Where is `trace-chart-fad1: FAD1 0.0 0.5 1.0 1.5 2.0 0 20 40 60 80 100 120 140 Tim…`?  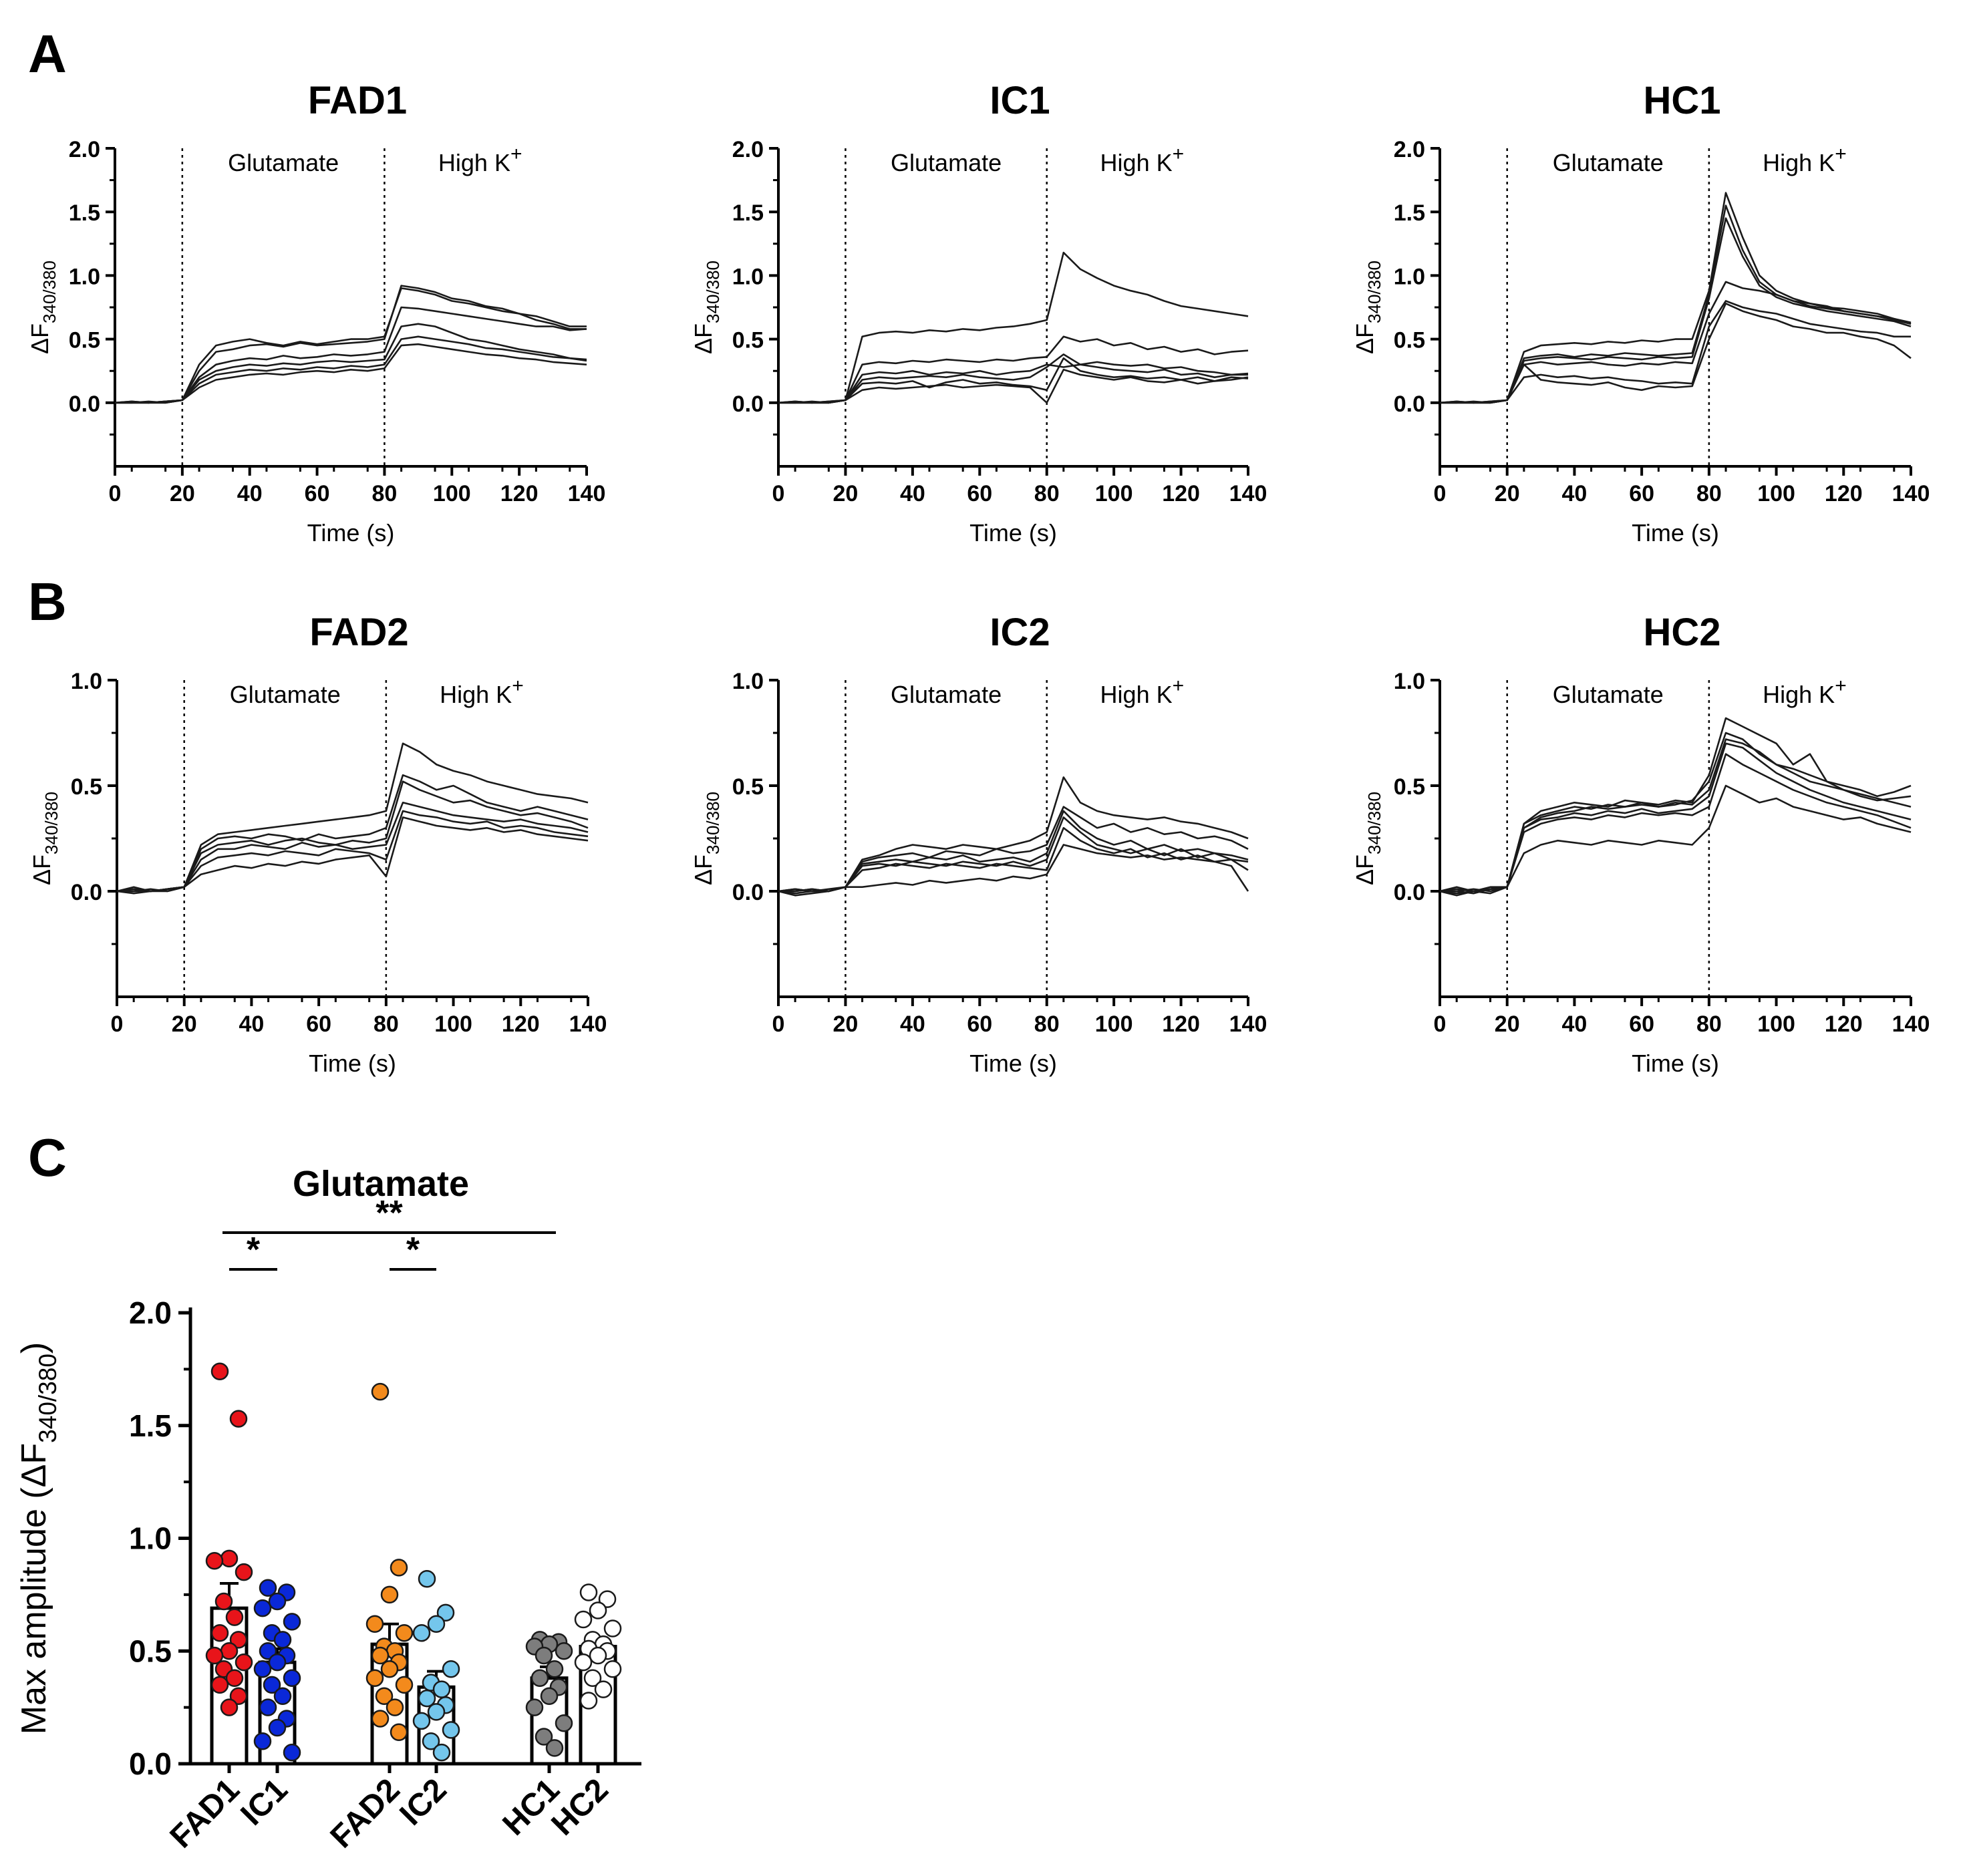
trace-chart-fad1: FAD1 0.0 0.5 1.0 1.5 2.0 0 20 40 60 80 100 120 140 Tim… is located at coordinates (316, 312).